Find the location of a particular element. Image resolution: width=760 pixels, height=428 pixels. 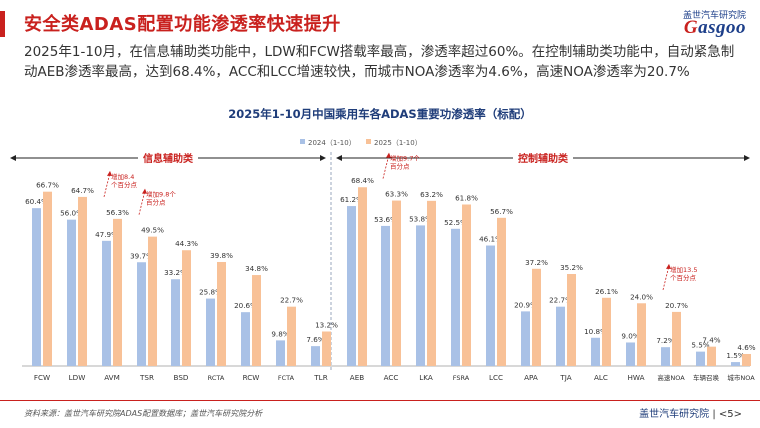

data-label-2025: 56.7% is located at coordinates (501, 211).